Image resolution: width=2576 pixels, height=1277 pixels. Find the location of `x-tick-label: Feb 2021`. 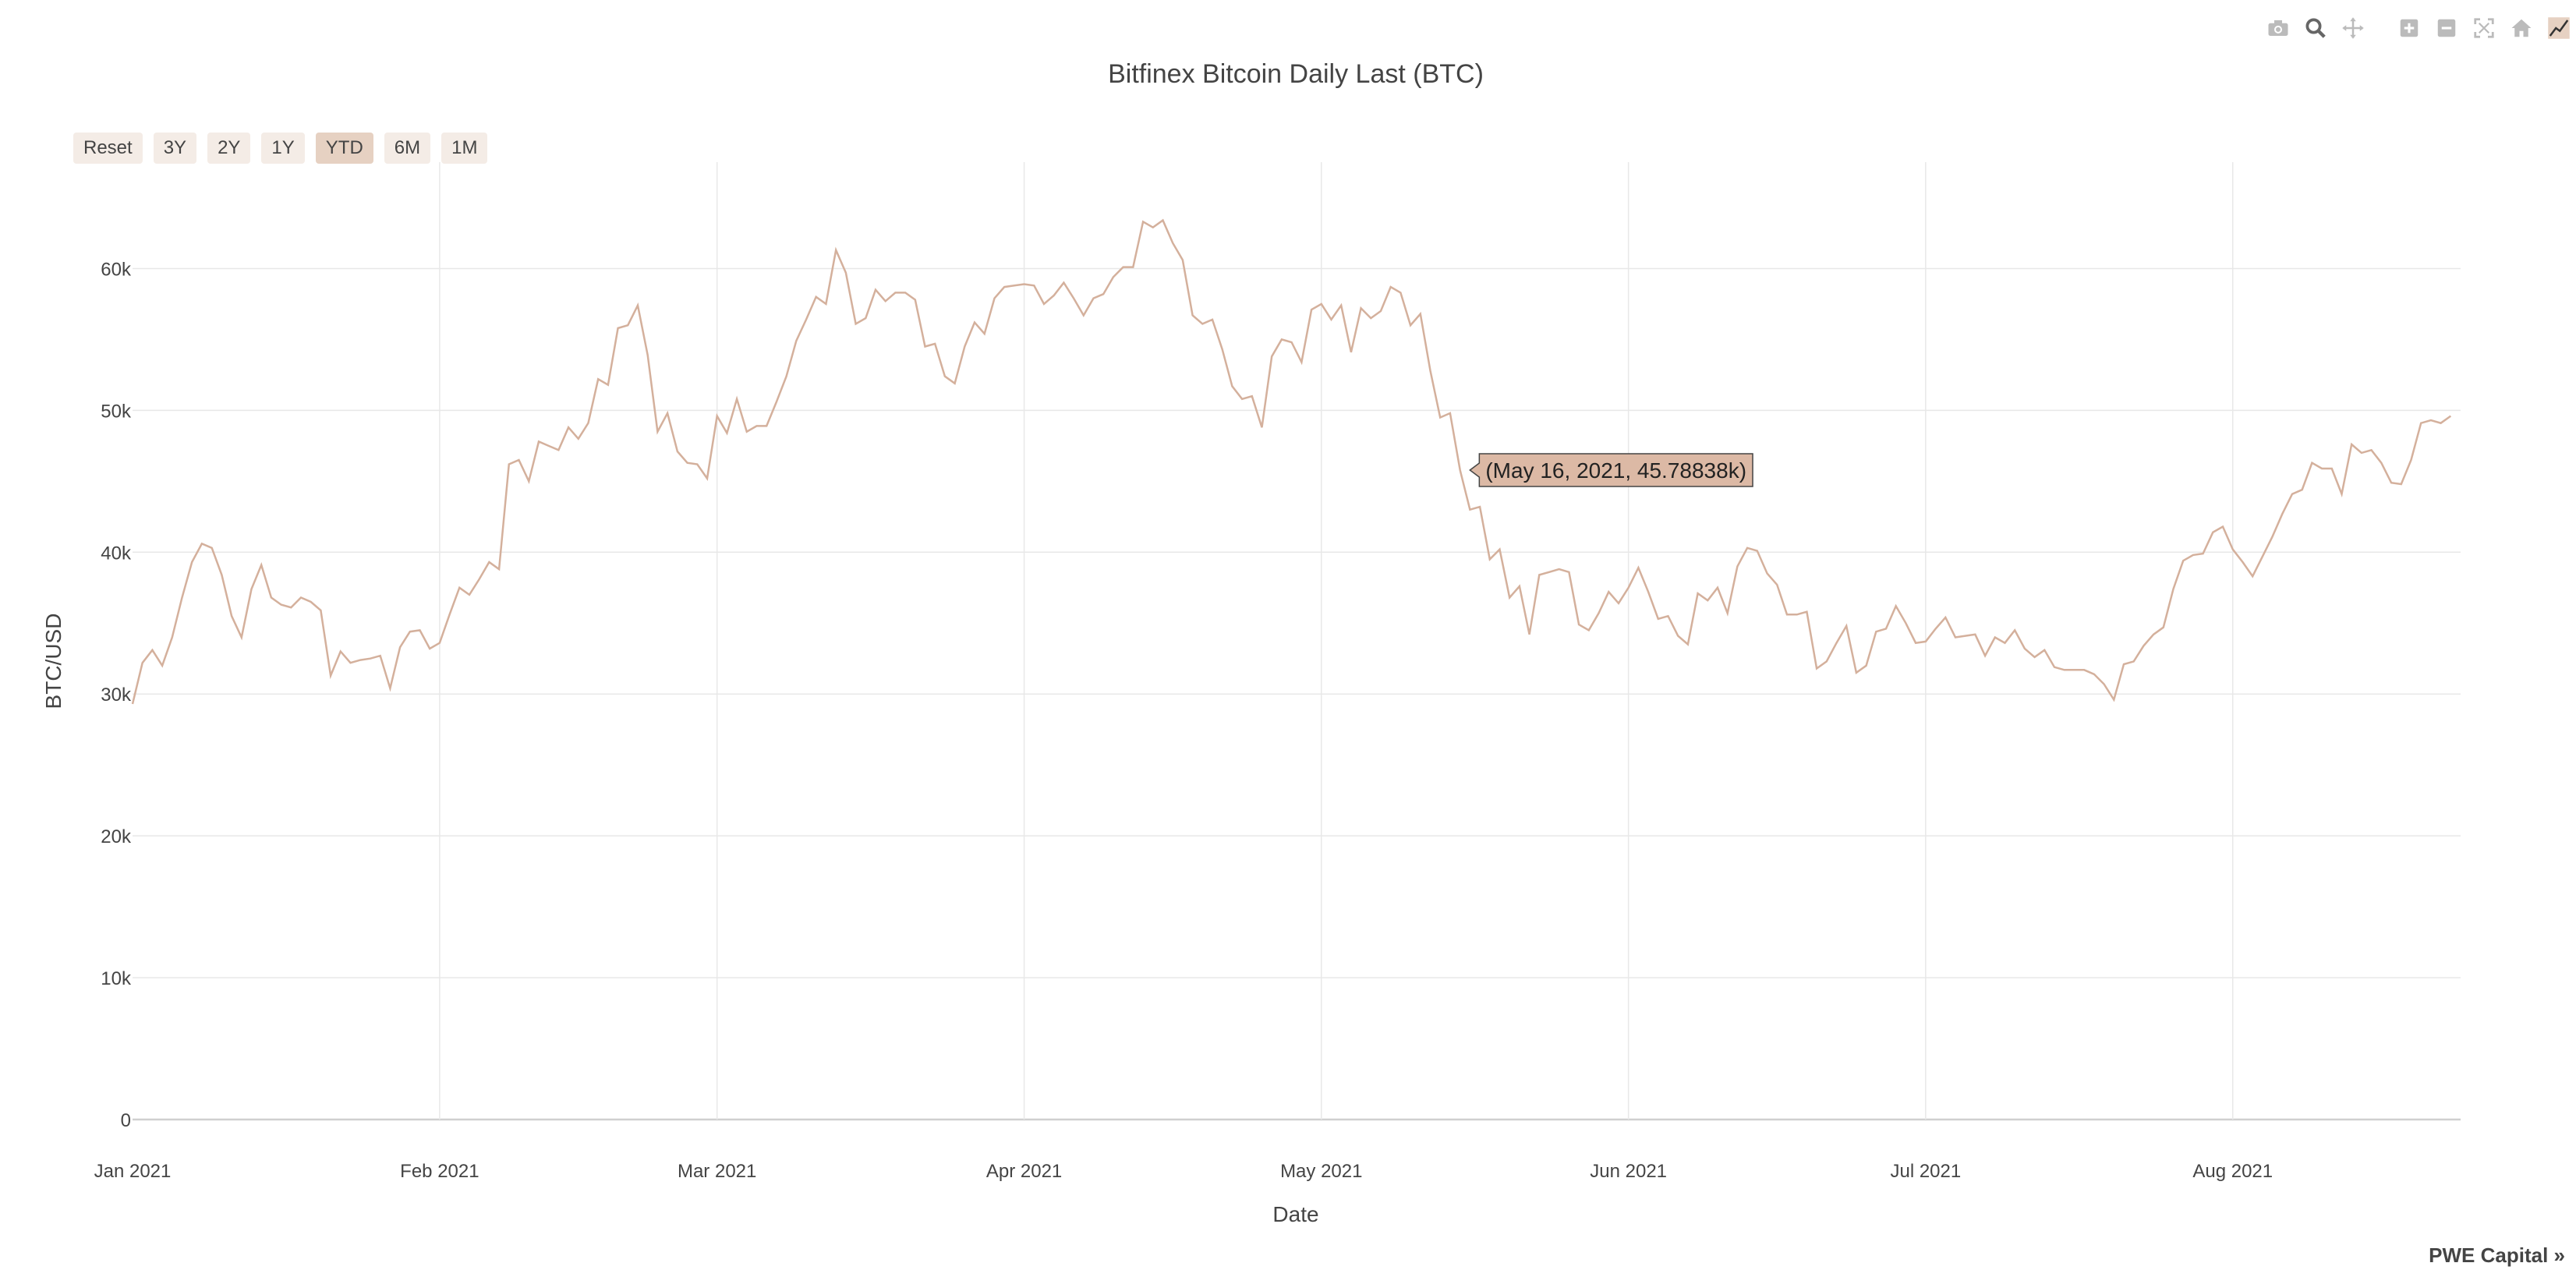

x-tick-label: Feb 2021 is located at coordinates (439, 1171).